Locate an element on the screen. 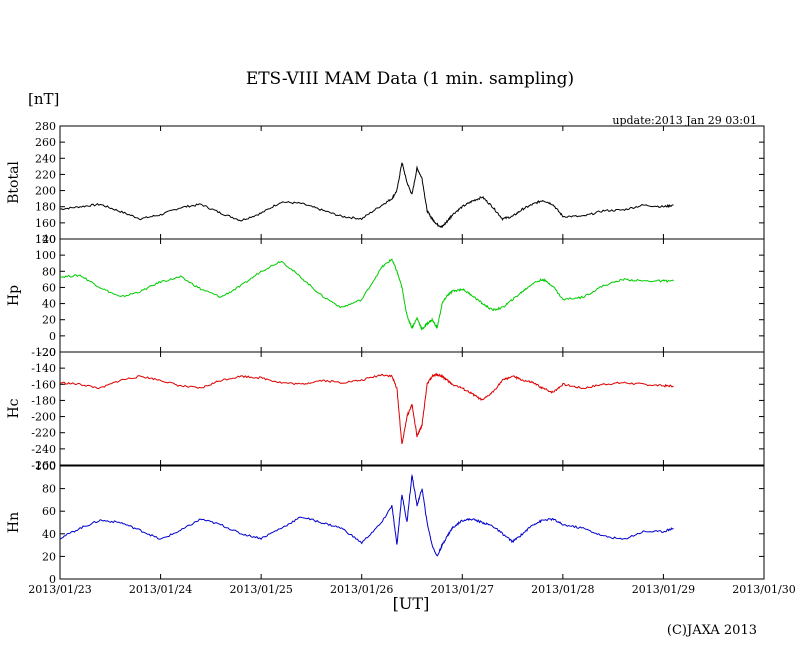 This screenshot has width=810, height=655. y-tick-label: 200 is located at coordinates (45, 191).